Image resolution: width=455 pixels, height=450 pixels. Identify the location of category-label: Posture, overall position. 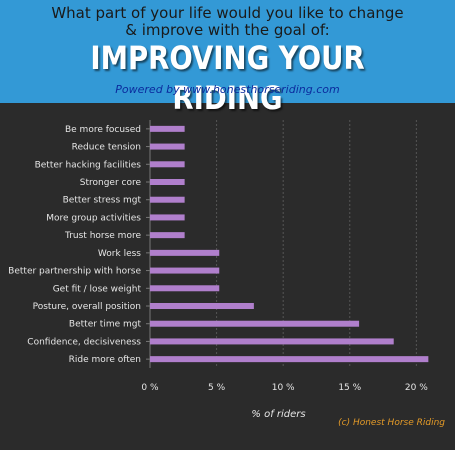
(87, 307).